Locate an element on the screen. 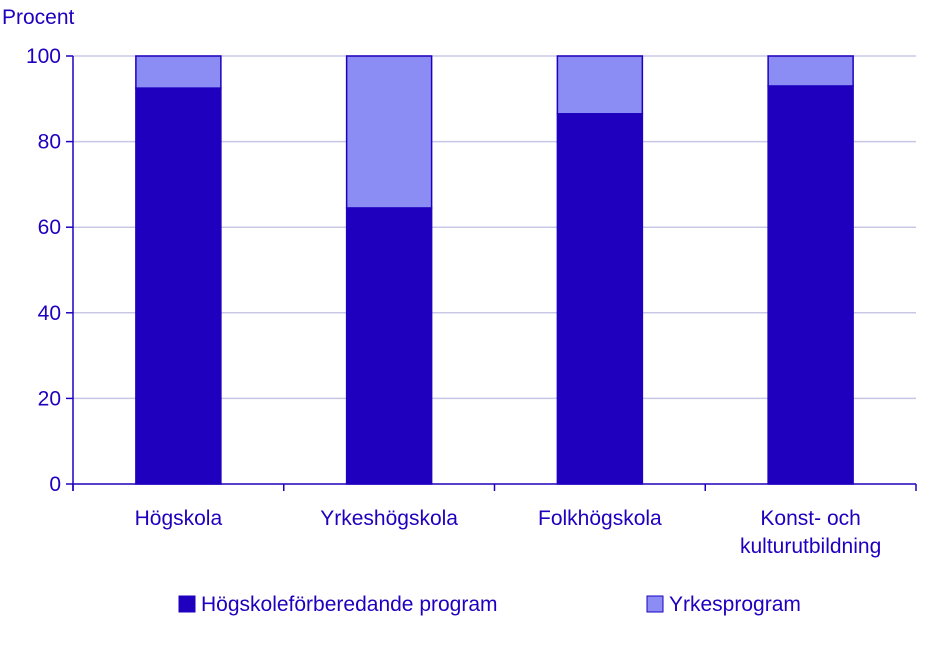 Image resolution: width=945 pixels, height=650 pixels. x-tick-label-line: Yrkeshögskola is located at coordinates (389, 518).